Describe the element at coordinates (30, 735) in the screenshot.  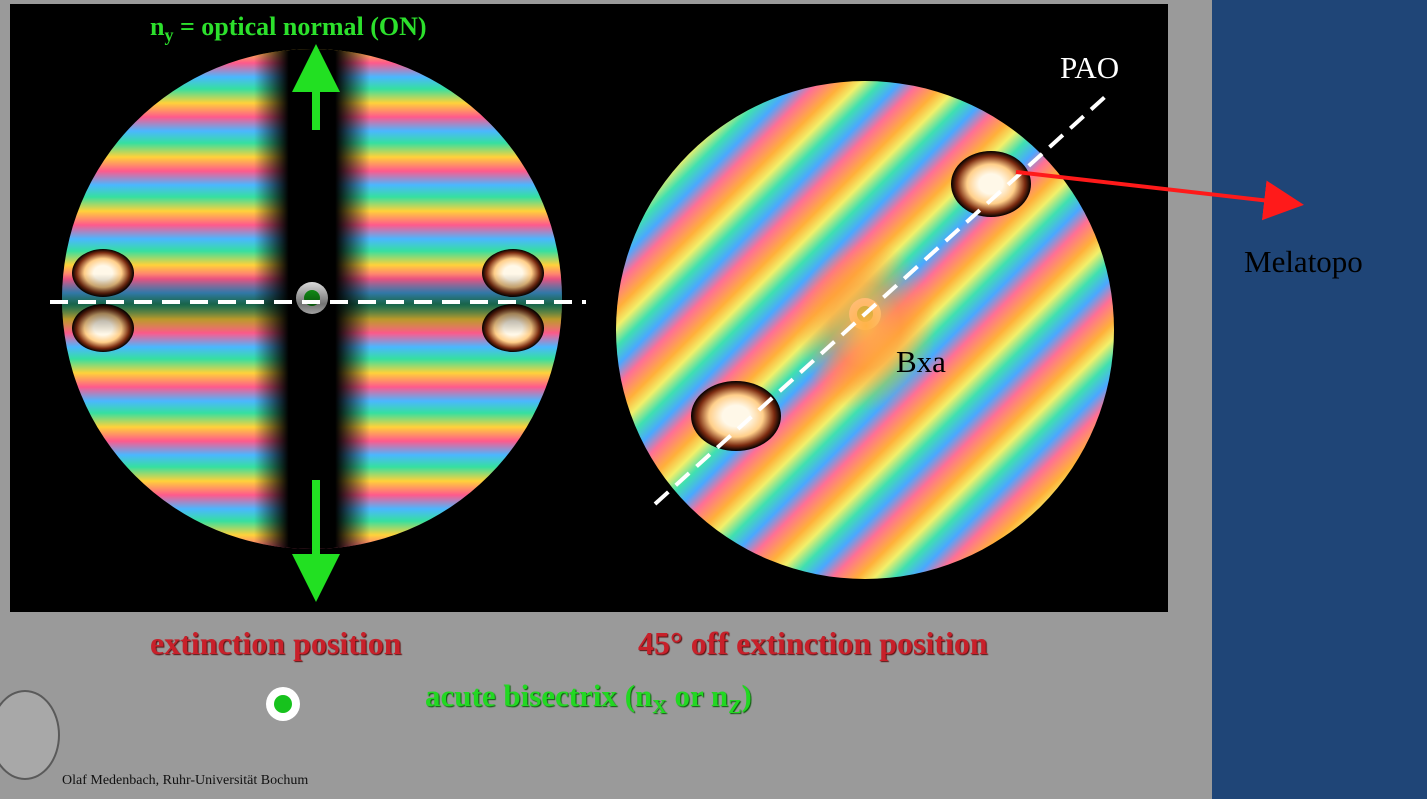
I see `university-seal-icon` at that location.